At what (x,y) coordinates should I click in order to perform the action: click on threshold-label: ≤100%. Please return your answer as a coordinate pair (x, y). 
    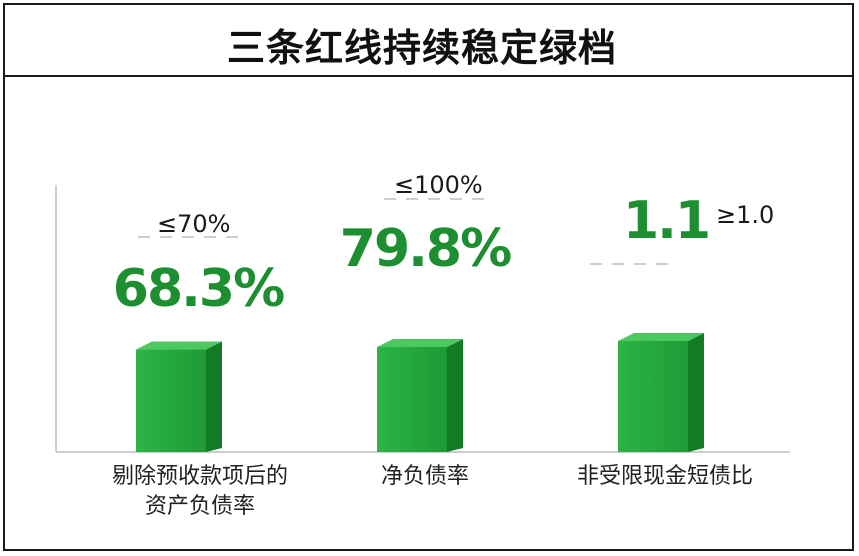
    Looking at the image, I should click on (438, 185).